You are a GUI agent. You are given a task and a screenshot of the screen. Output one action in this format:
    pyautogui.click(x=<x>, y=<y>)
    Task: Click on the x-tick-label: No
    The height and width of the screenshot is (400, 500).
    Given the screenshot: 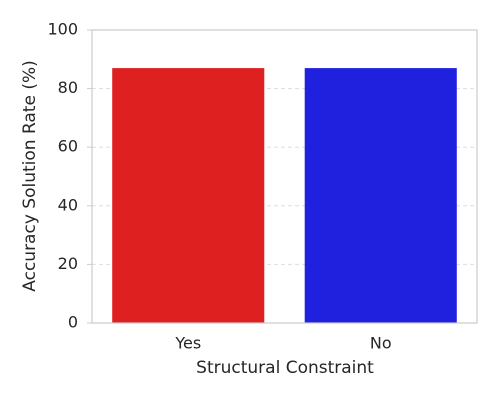 What is the action you would take?
    pyautogui.click(x=381, y=343)
    